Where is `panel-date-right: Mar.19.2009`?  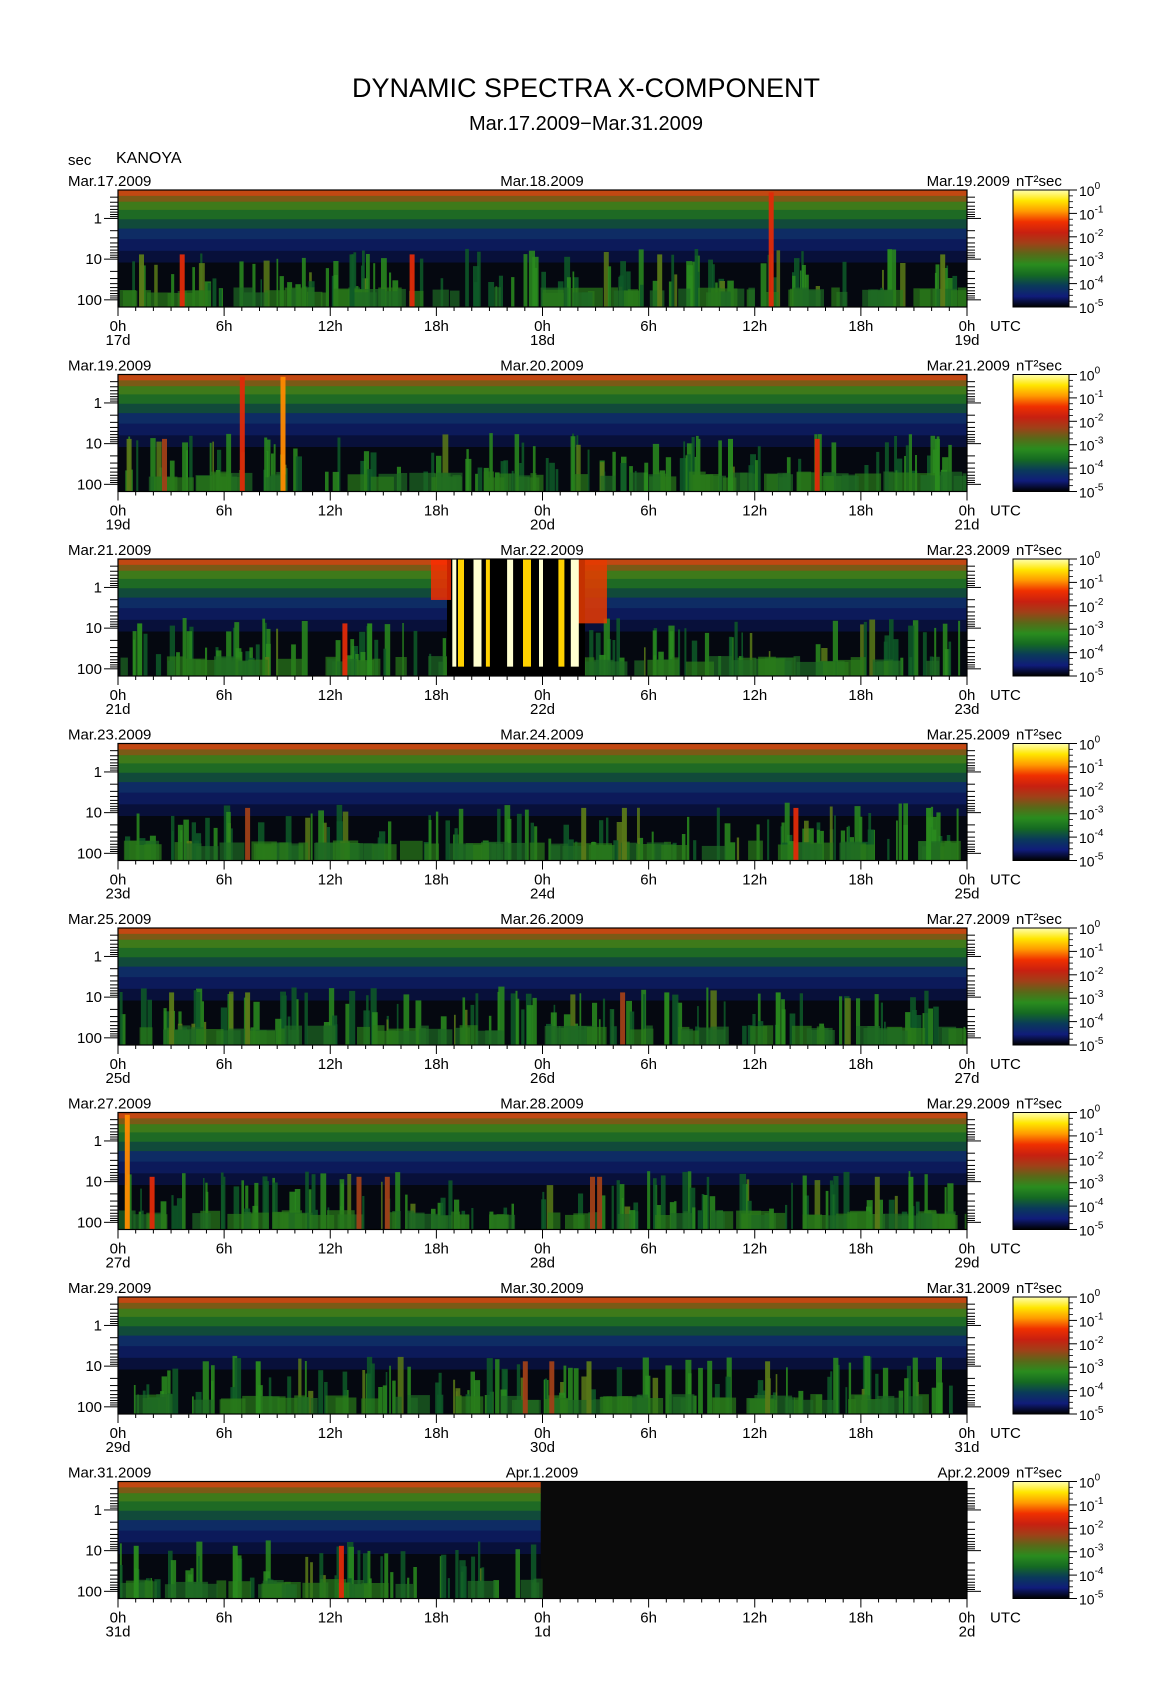 panel-date-right: Mar.19.2009 is located at coordinates (968, 181).